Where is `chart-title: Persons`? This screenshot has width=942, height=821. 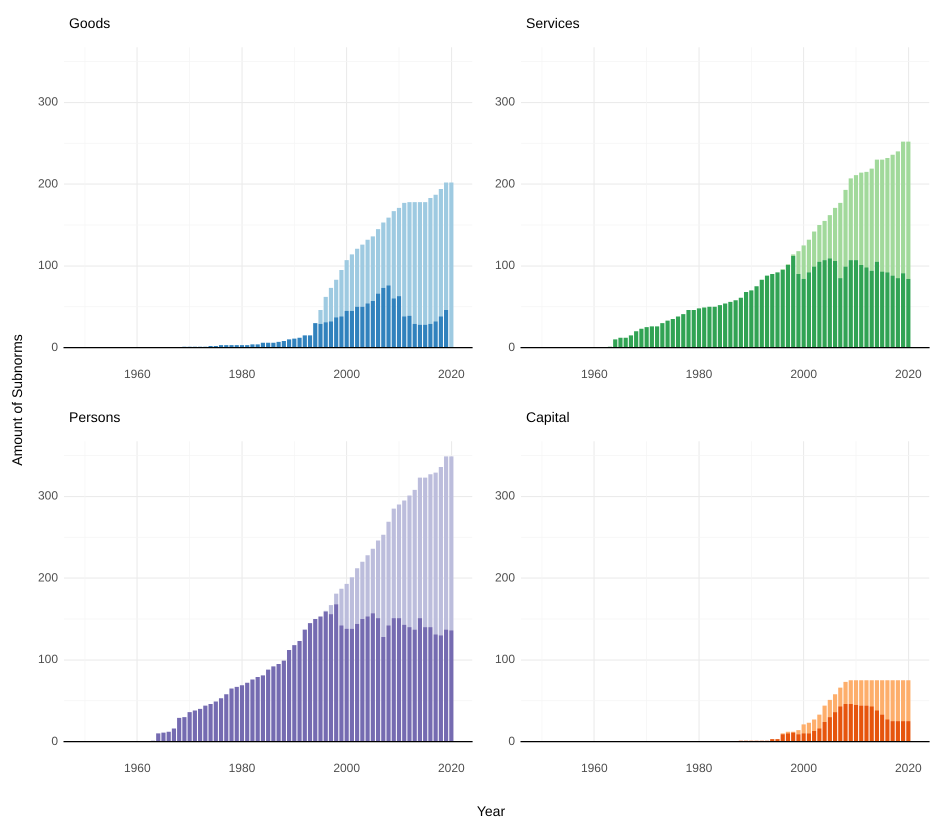
chart-title: Persons is located at coordinates (95, 417).